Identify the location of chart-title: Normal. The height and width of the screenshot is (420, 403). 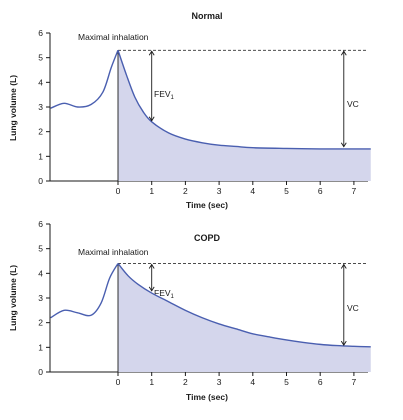
(206, 16).